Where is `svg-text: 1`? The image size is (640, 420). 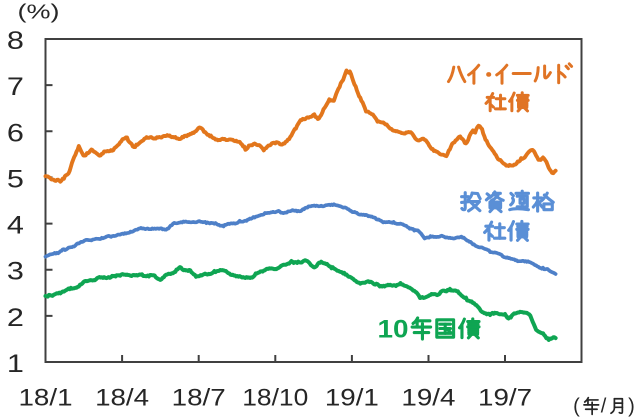 svg-text: 1 is located at coordinates (15, 364).